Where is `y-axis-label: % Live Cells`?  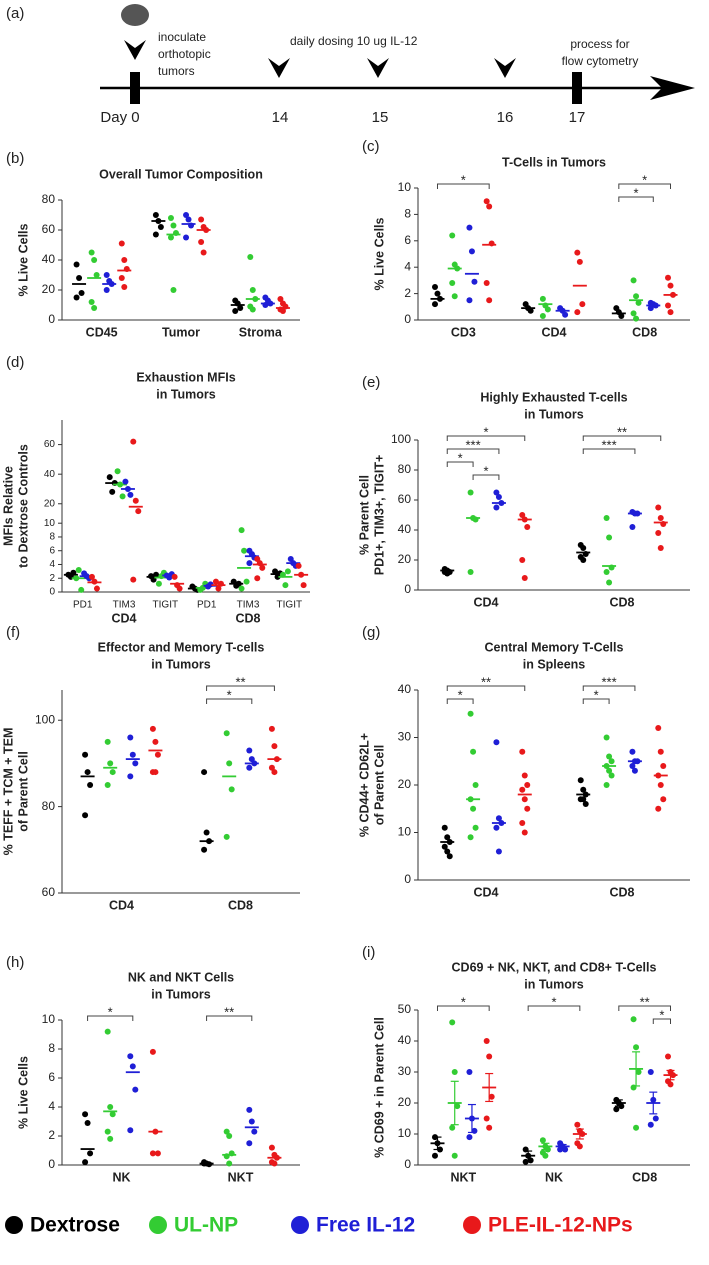
y-axis-label: % Live Cells is located at coordinates (23, 259).